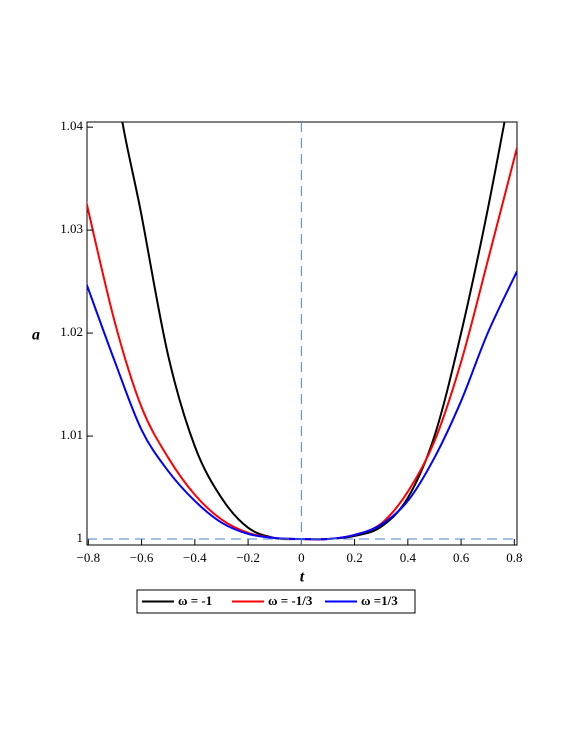  Describe the element at coordinates (302, 577) in the screenshot. I see `x-axis-label: t` at that location.